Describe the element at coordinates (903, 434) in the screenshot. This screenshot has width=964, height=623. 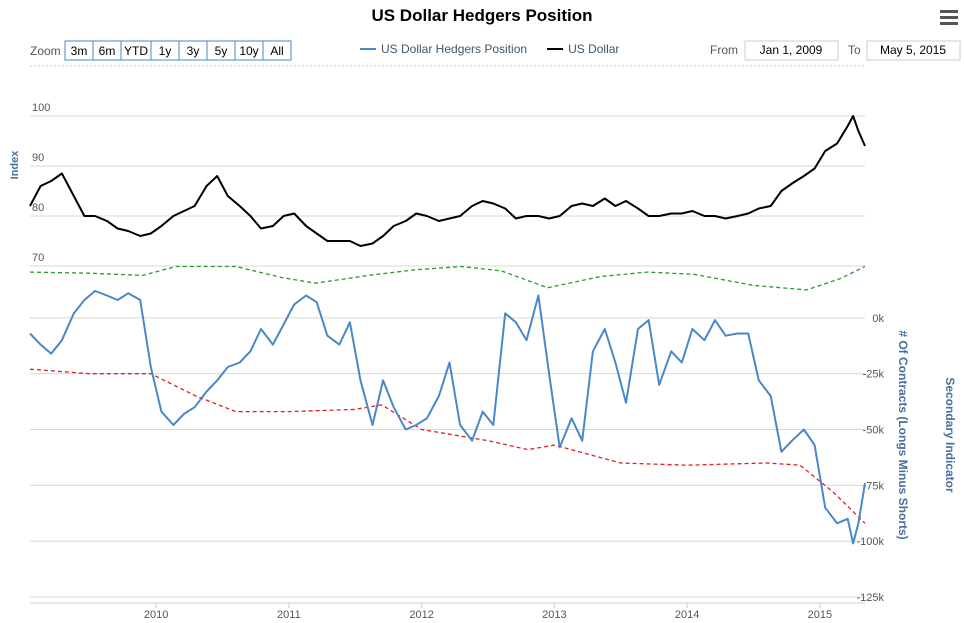
I see `y2-axis-title: # Of Contracts (Longs Minus Shorts)` at that location.